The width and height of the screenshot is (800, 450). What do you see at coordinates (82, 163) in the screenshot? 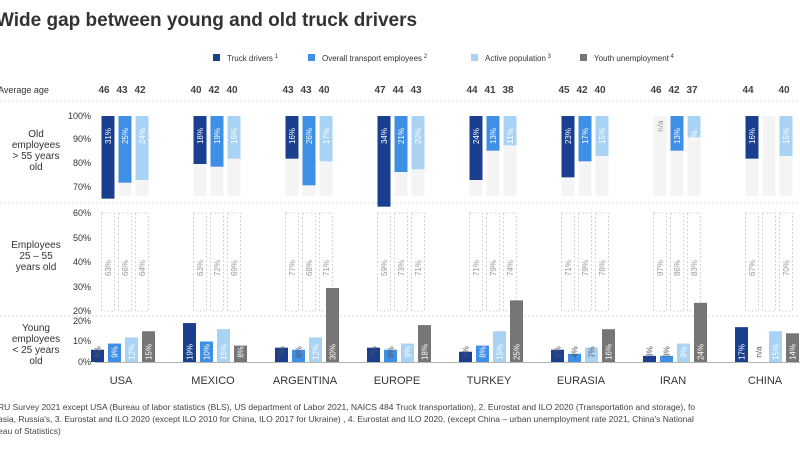
I see `y-tick-label: 80%` at bounding box center [82, 163].